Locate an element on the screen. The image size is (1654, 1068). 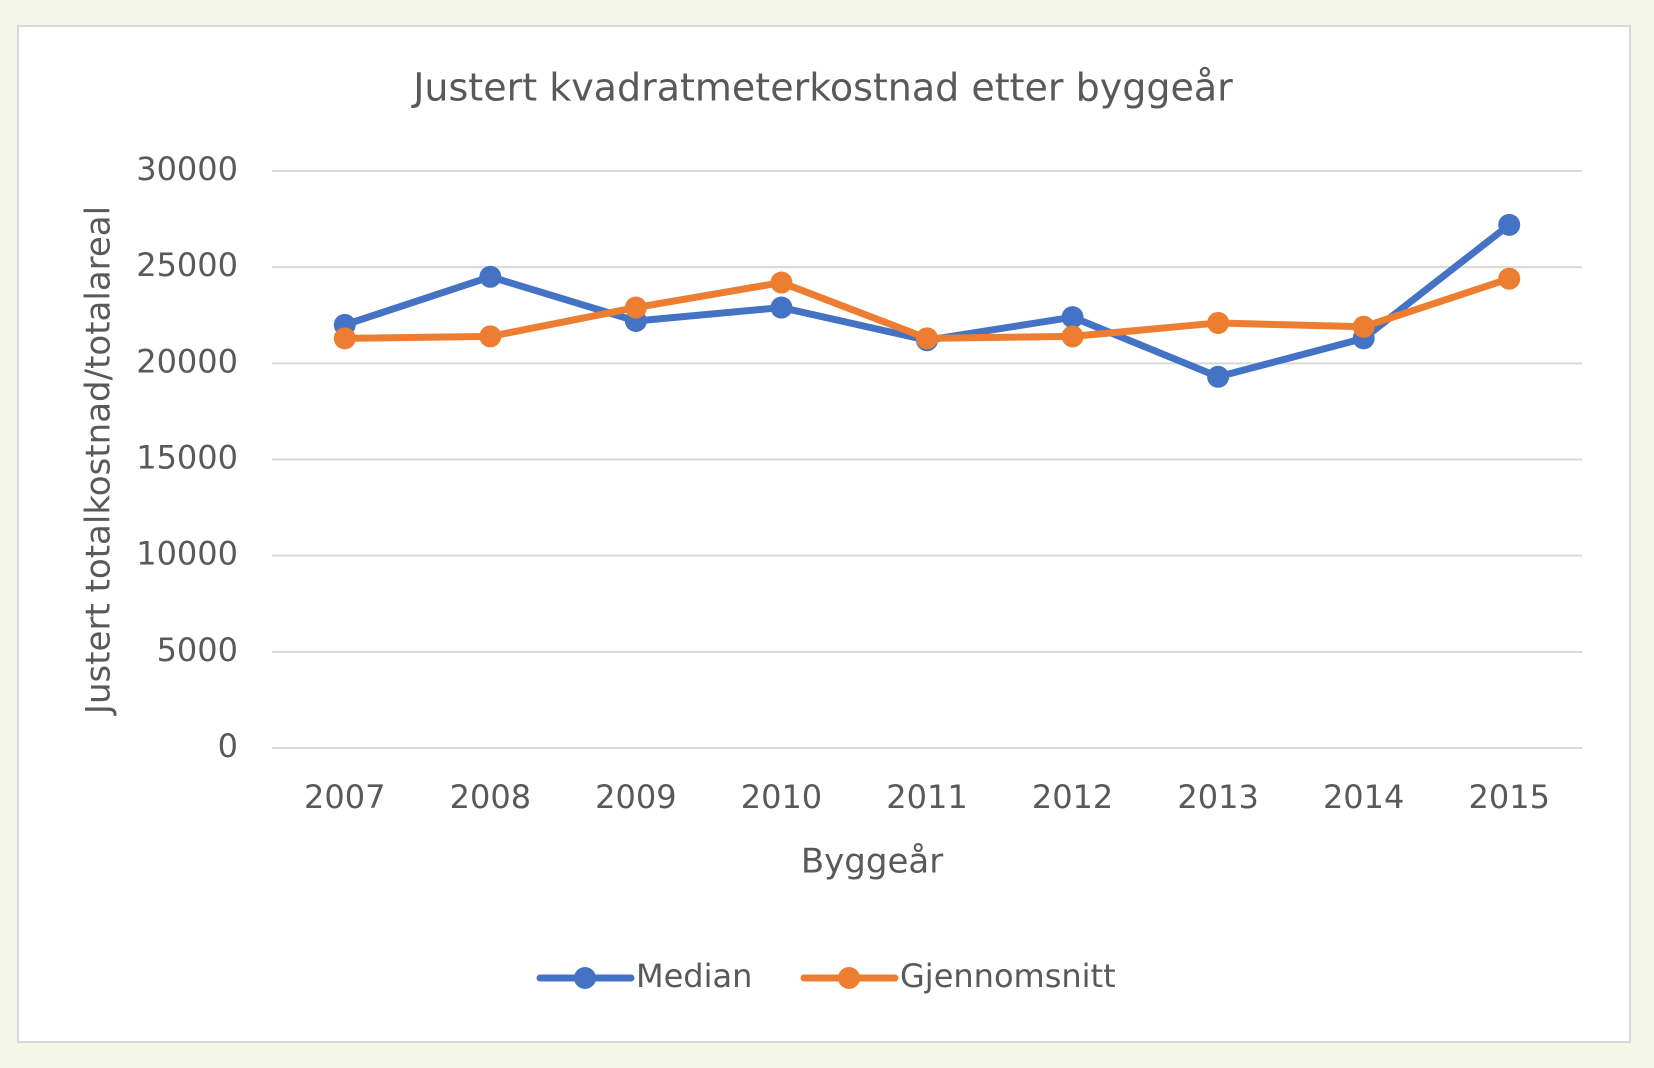
legend-label: Median is located at coordinates (694, 976).